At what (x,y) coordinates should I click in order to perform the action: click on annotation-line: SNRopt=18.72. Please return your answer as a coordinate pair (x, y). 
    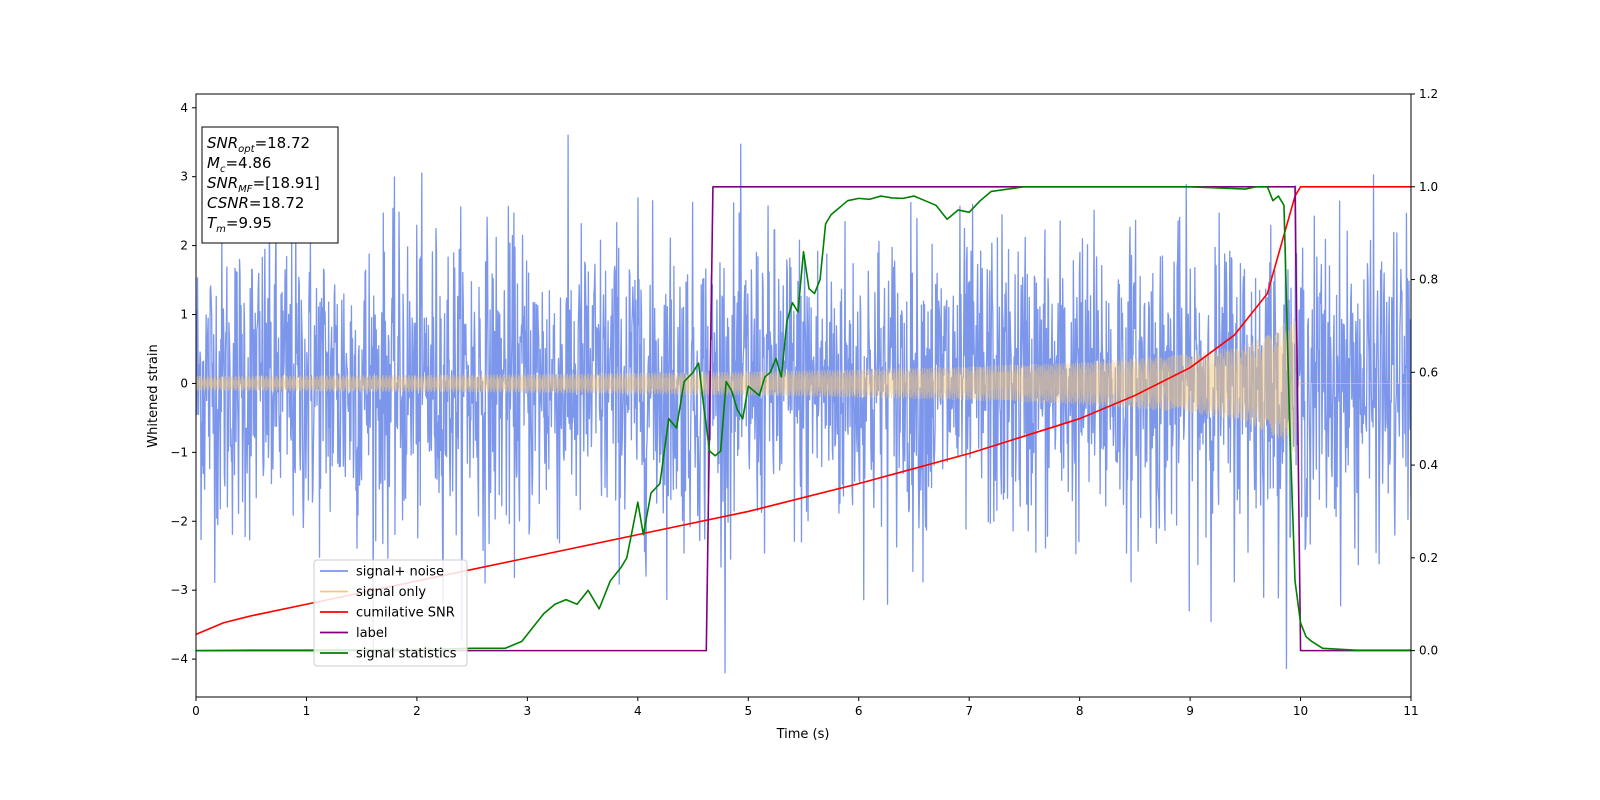
    Looking at the image, I should click on (258, 144).